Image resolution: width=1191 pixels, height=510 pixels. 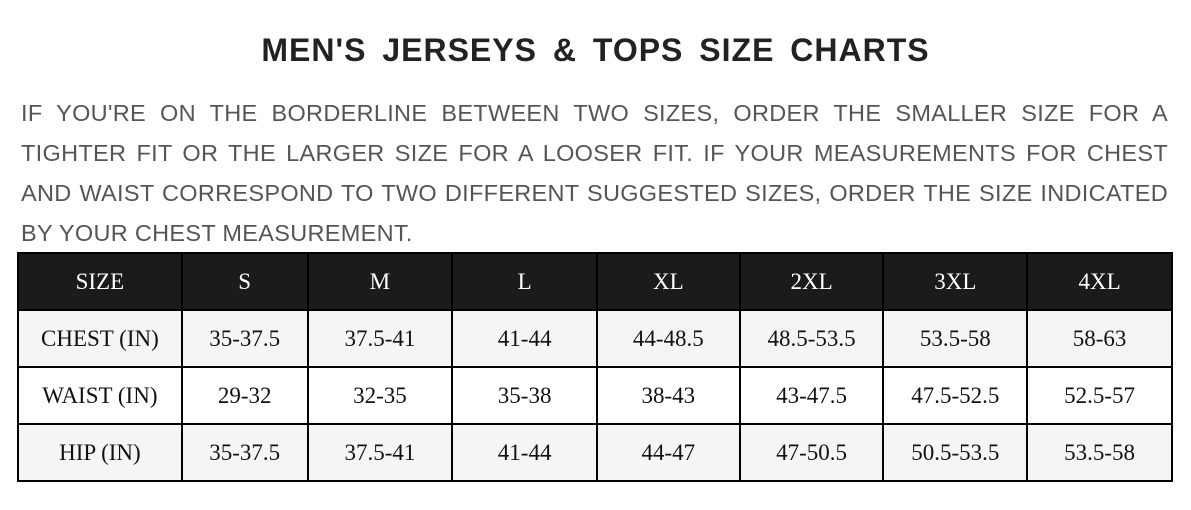 I want to click on table-cell: 43-47.5, so click(x=811, y=395).